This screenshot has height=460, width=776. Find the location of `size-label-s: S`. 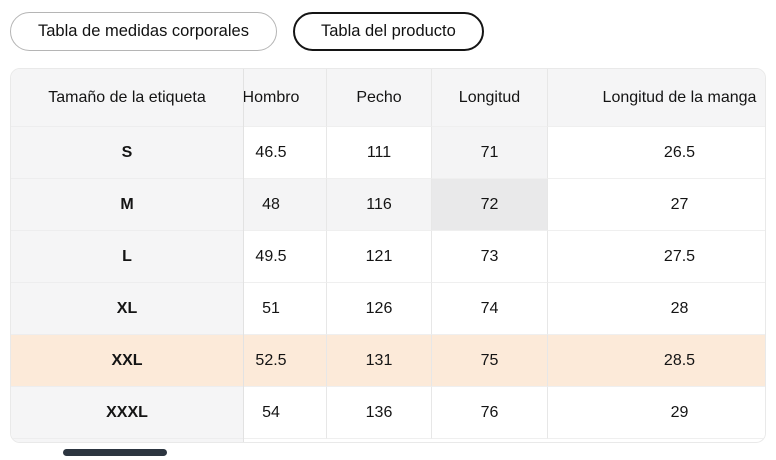

size-label-s: S is located at coordinates (127, 153).